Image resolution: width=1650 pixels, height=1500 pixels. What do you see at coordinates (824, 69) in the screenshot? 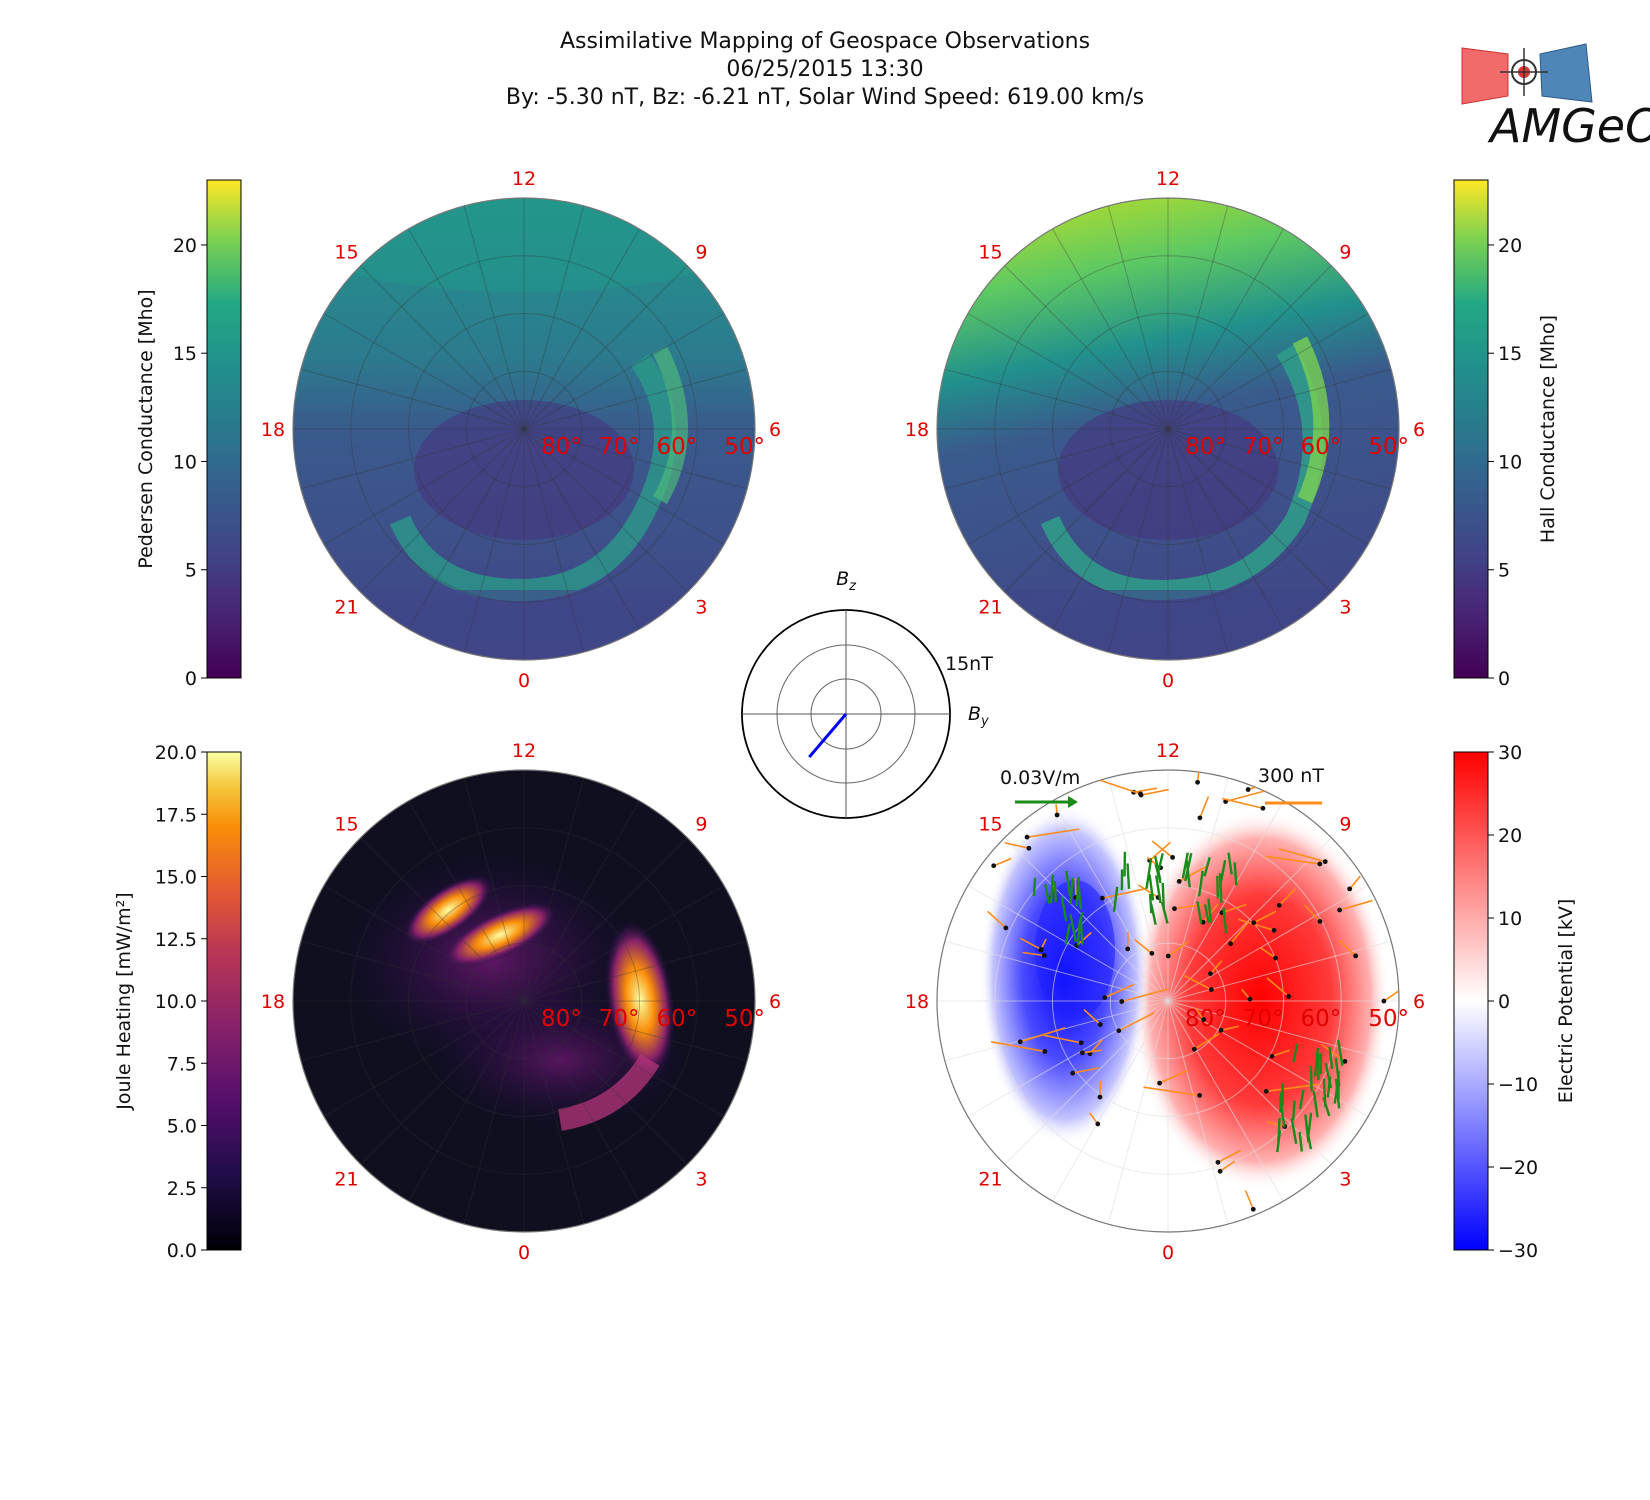
I see `figure-date: 06/25/2015 13:30` at bounding box center [824, 69].